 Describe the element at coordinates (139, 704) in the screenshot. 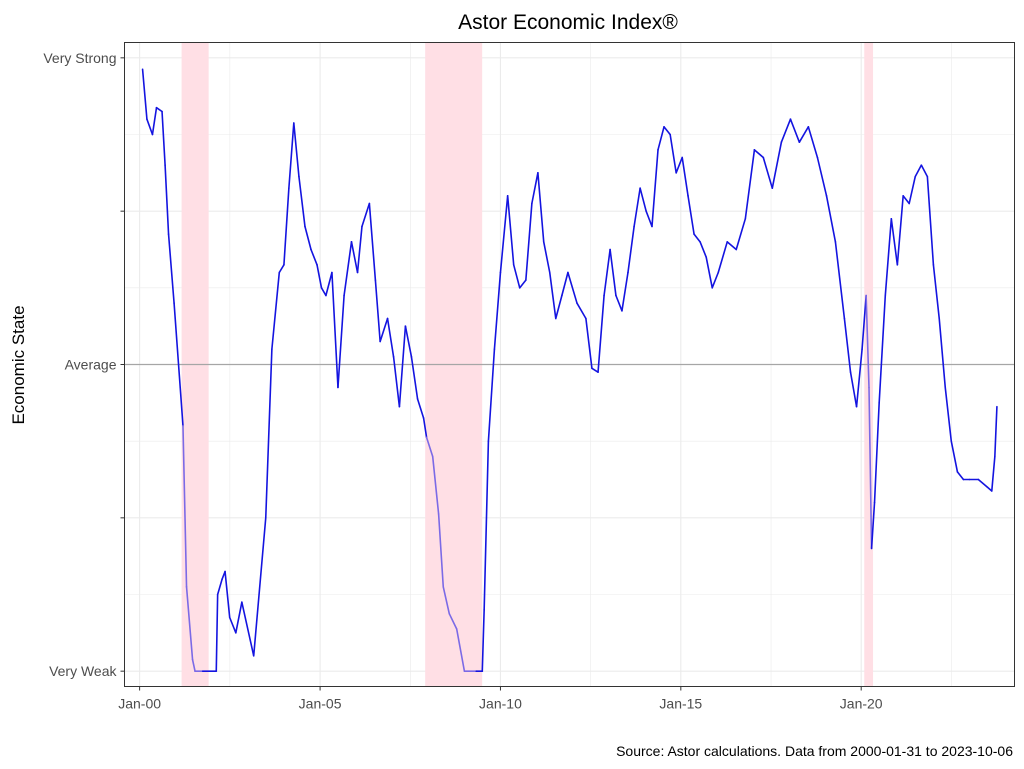

I see `x-tick-label: Jan-00` at that location.